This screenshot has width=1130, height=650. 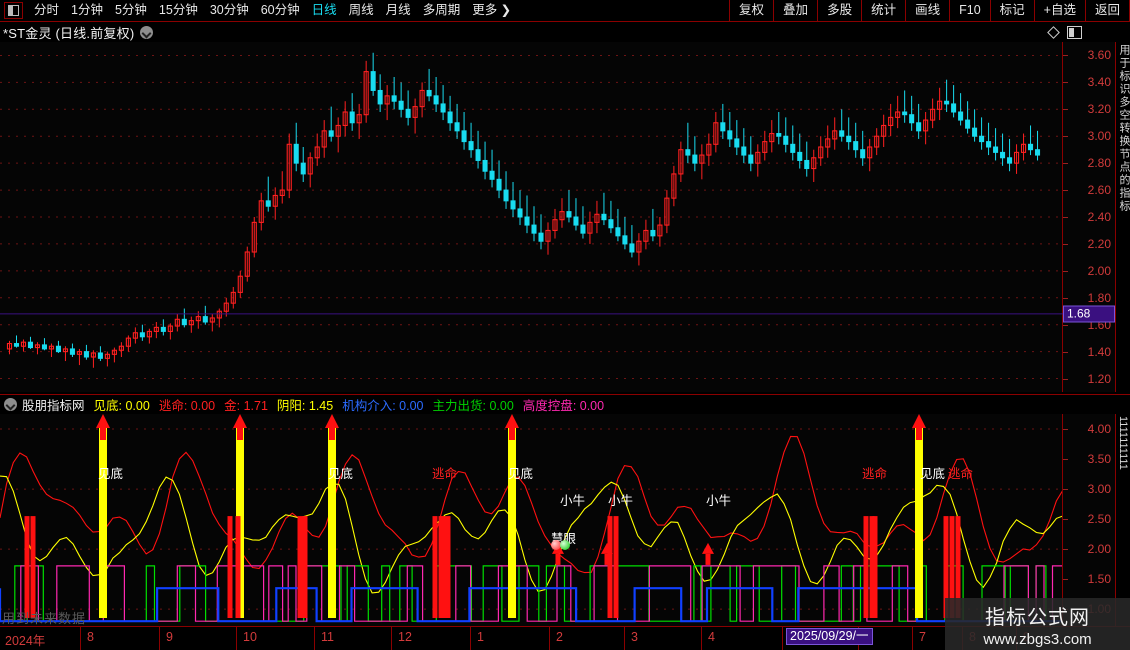 I want to click on date-label: 2024年, so click(x=25, y=641).